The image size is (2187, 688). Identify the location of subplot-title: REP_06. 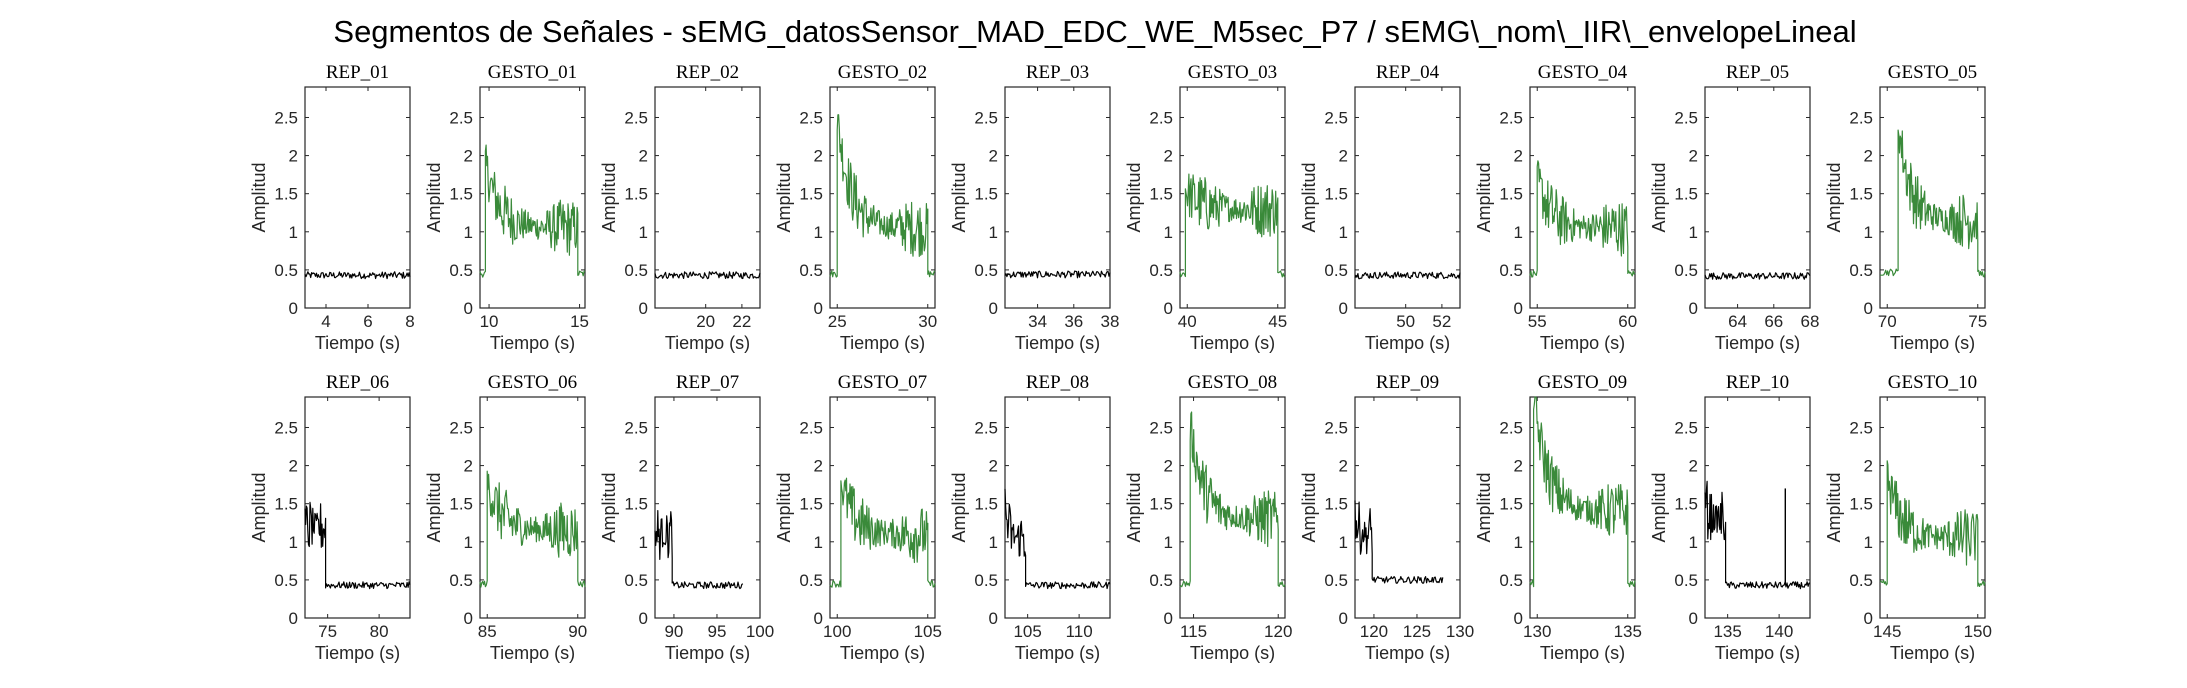
(357, 382).